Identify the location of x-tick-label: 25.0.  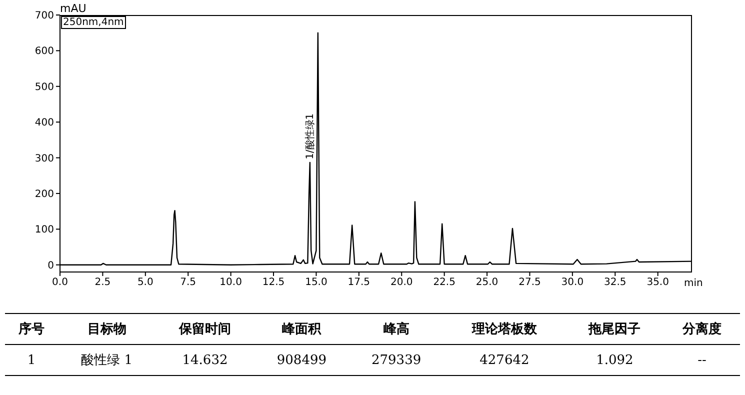
(487, 282).